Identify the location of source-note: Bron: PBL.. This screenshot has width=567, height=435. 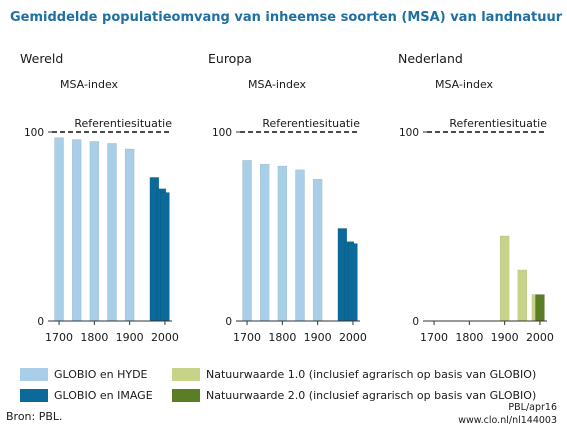
(34, 416).